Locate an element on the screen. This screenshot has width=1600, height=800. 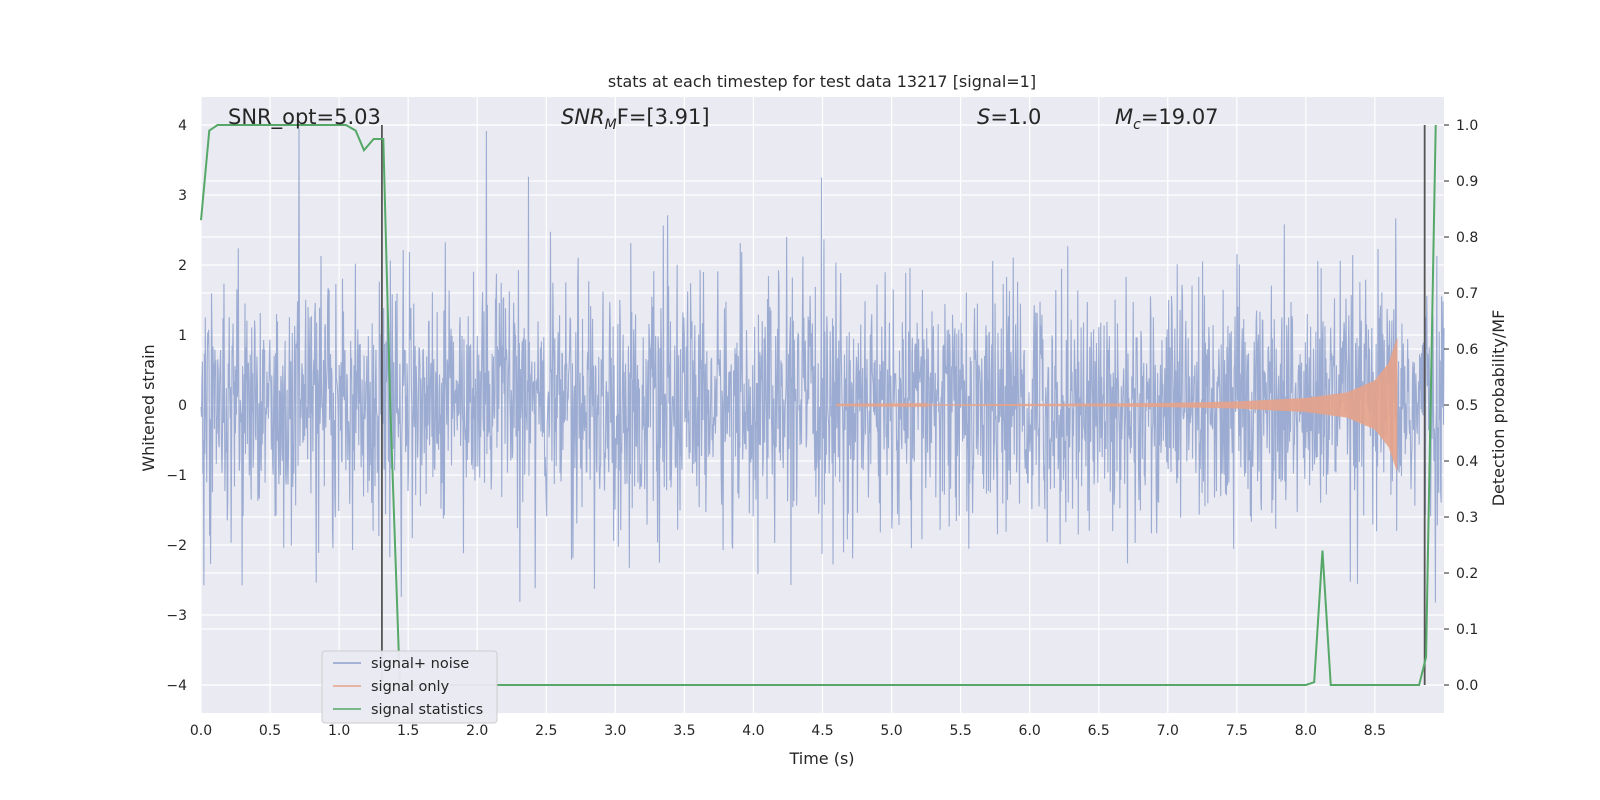
y-tick-−3: −3 is located at coordinates (176, 616).